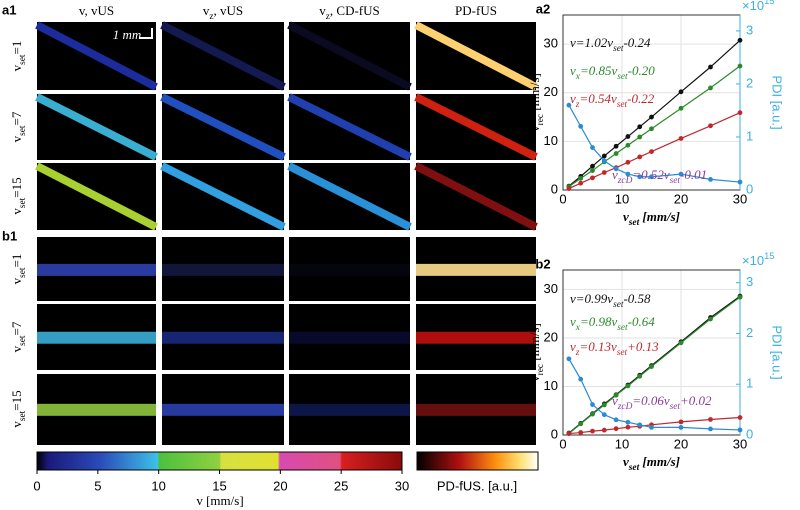 Image resolution: width=800 pixels, height=510 pixels. Describe the element at coordinates (681, 443) in the screenshot. I see `x-tick-label: 20` at that location.